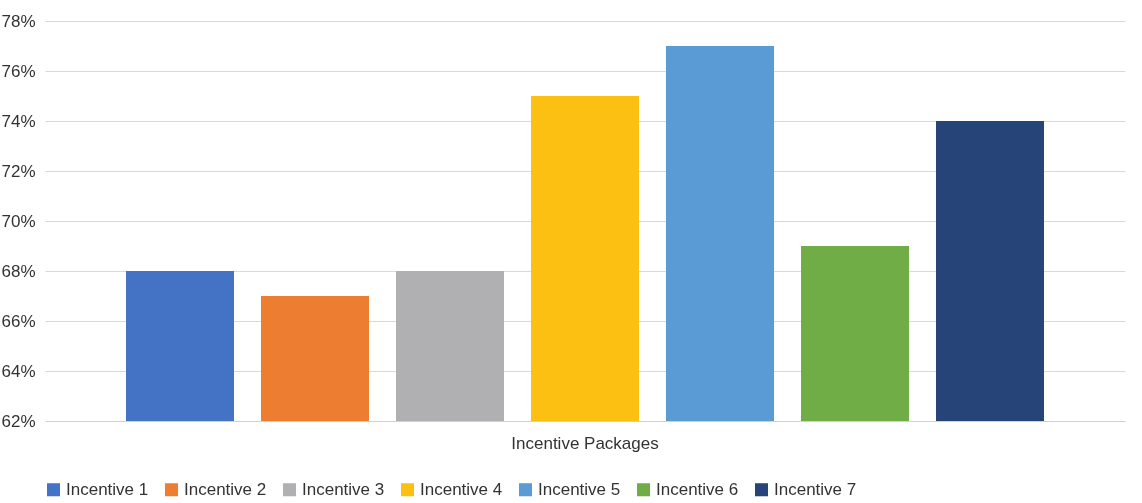  What do you see at coordinates (225, 489) in the screenshot?
I see `legend-label: Incentive 2` at bounding box center [225, 489].